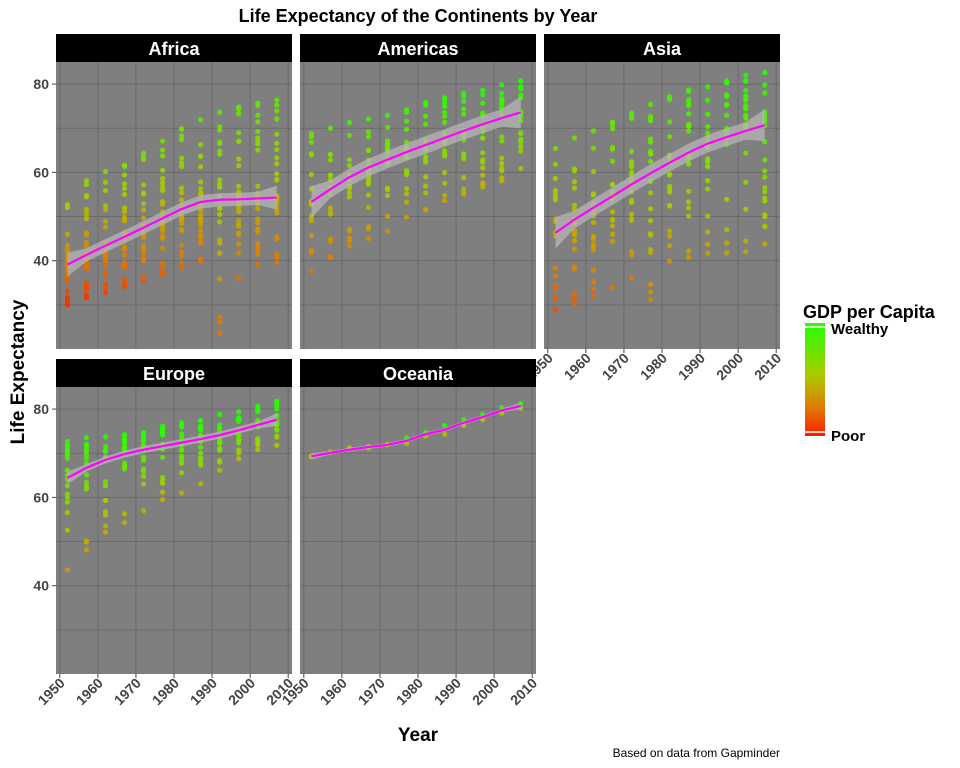  I want to click on x-tick-label: 1990, so click(203, 691).